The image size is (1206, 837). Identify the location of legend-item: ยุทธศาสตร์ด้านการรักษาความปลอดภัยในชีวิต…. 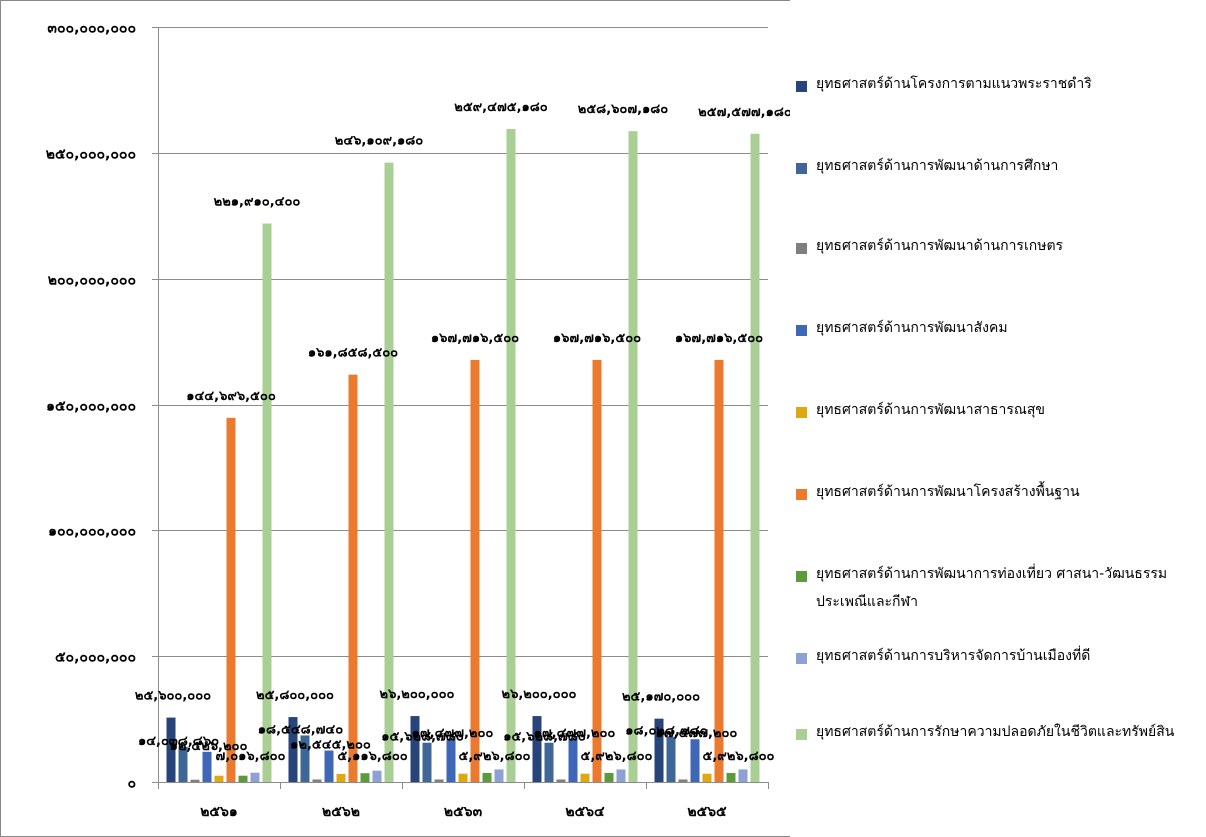
(991, 735).